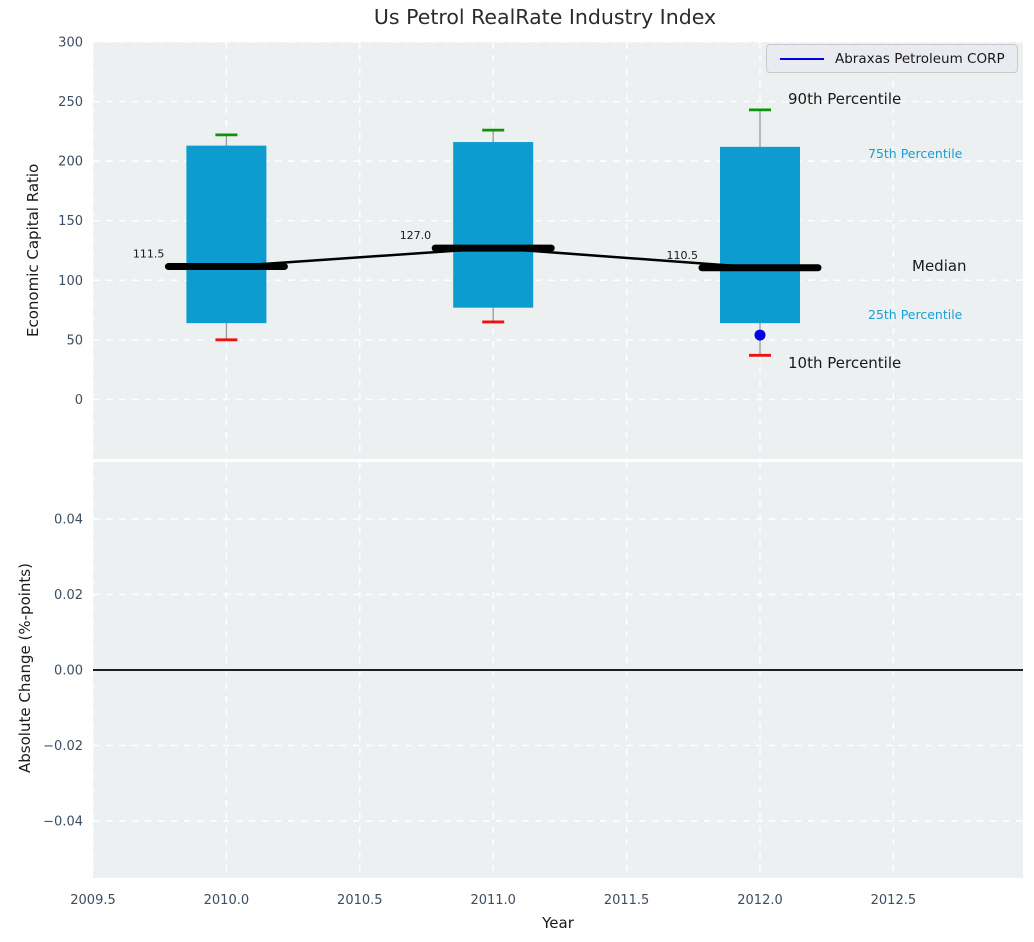 The width and height of the screenshot is (1034, 942). Describe the element at coordinates (760, 335) in the screenshot. I see `company-data-point` at that location.